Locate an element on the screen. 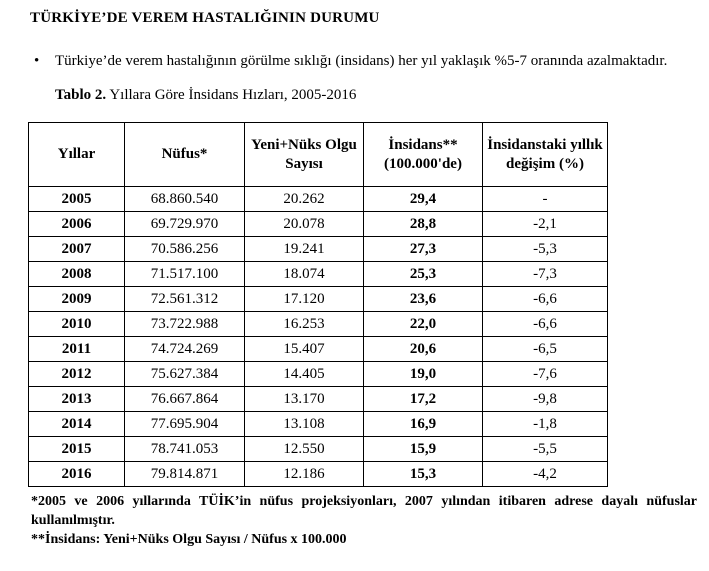 The image size is (709, 571). cell-cases: 20.078 is located at coordinates (304, 224).